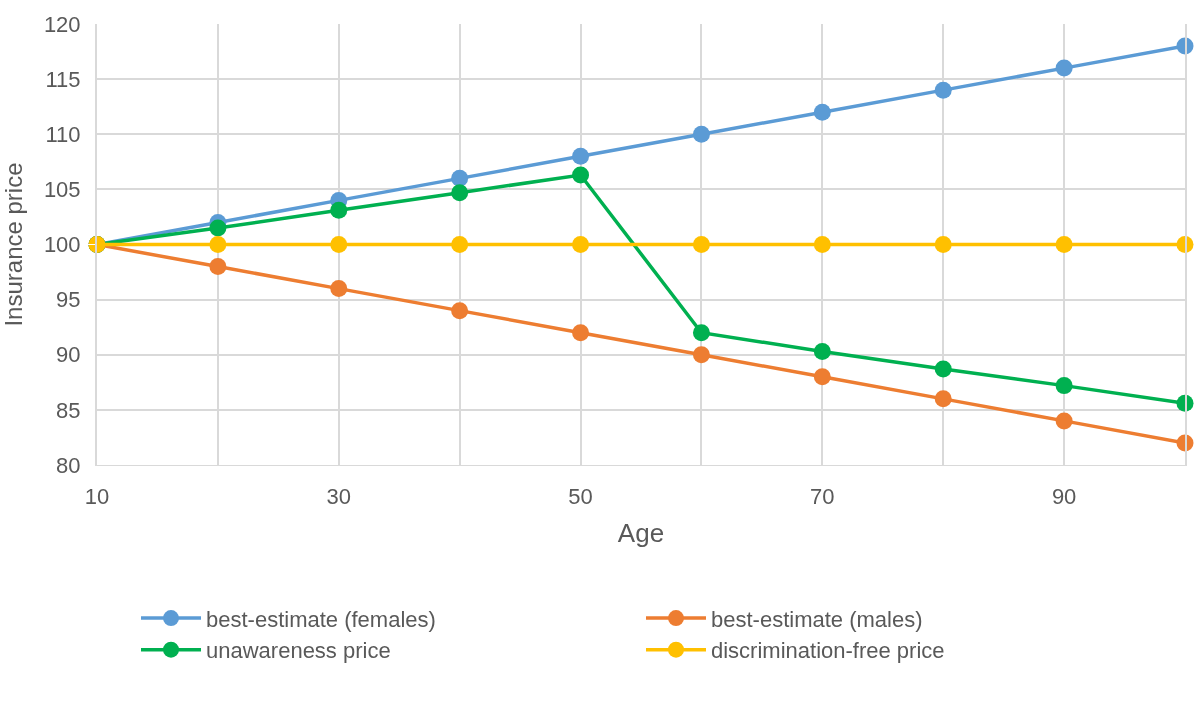 The height and width of the screenshot is (715, 1199). What do you see at coordinates (68, 355) in the screenshot?
I see `y-tick-label: 90` at bounding box center [68, 355].